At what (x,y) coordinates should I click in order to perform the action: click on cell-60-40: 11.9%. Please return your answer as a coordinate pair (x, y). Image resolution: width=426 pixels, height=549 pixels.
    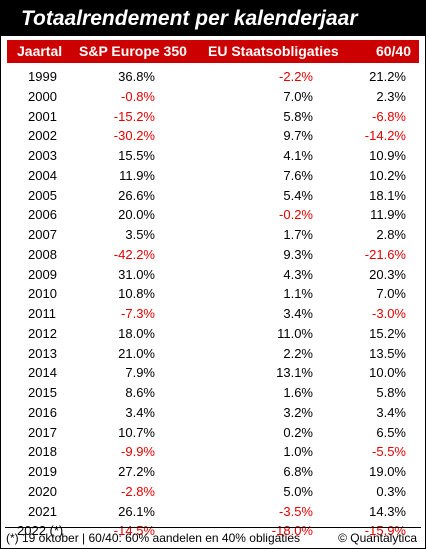
    Looking at the image, I should click on (388, 215).